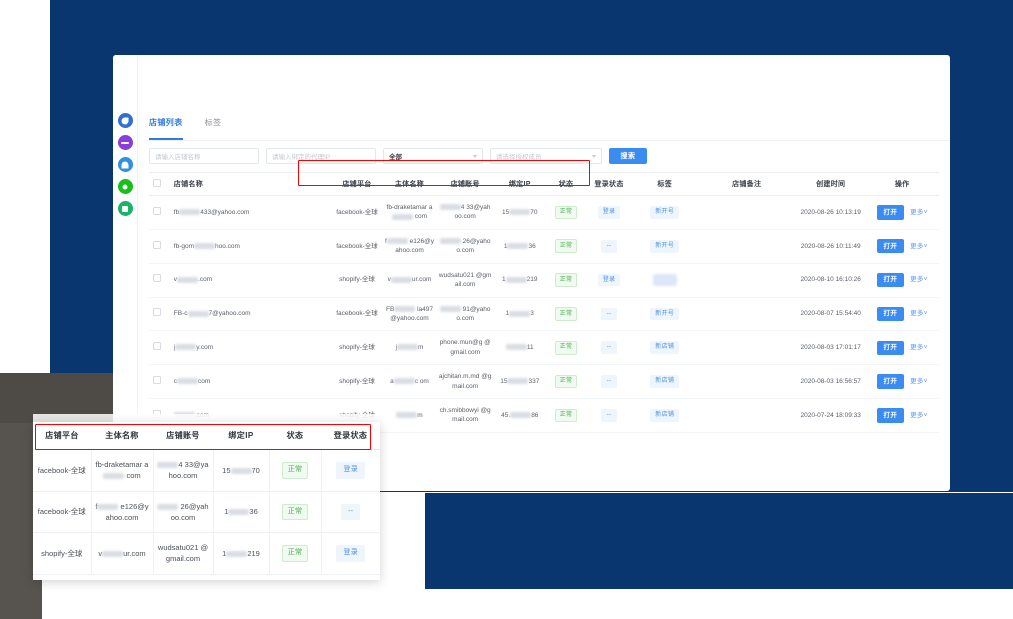  Describe the element at coordinates (465, 184) in the screenshot. I see `th-account: 店铺账号` at that location.